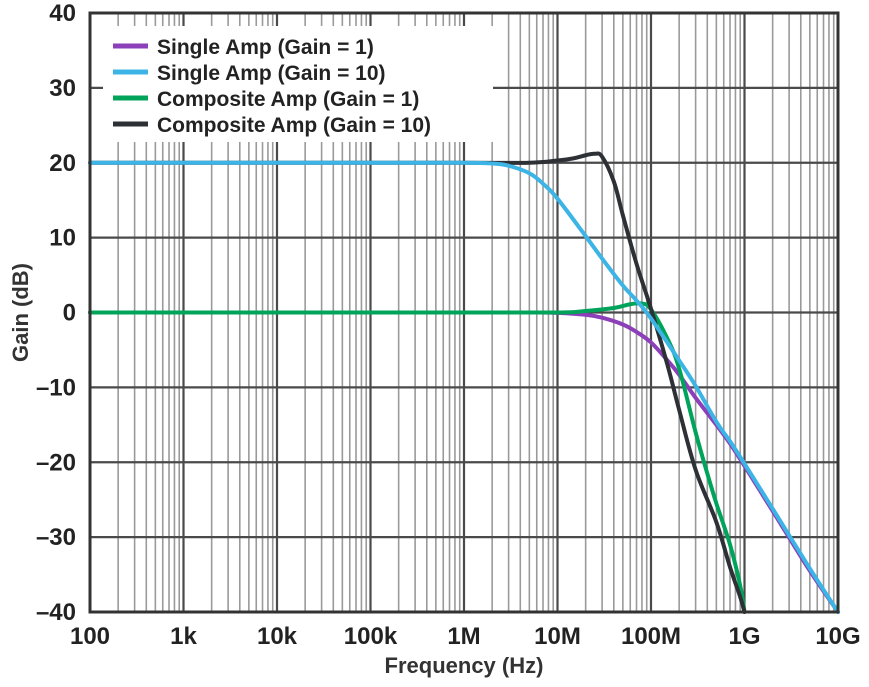 This screenshot has width=869, height=687. Describe the element at coordinates (183, 636) in the screenshot. I see `x-tick-label: 1k` at that location.